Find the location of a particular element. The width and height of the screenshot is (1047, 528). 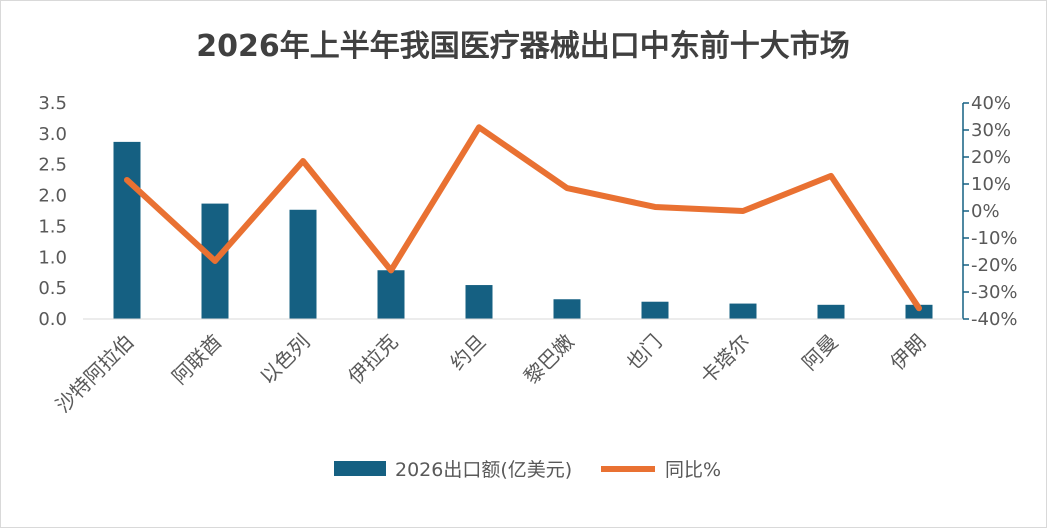

left-axis: 0.0 0.5 1.0 1.5 2.0 2.5 3.0 3.5 is located at coordinates (52, 211).